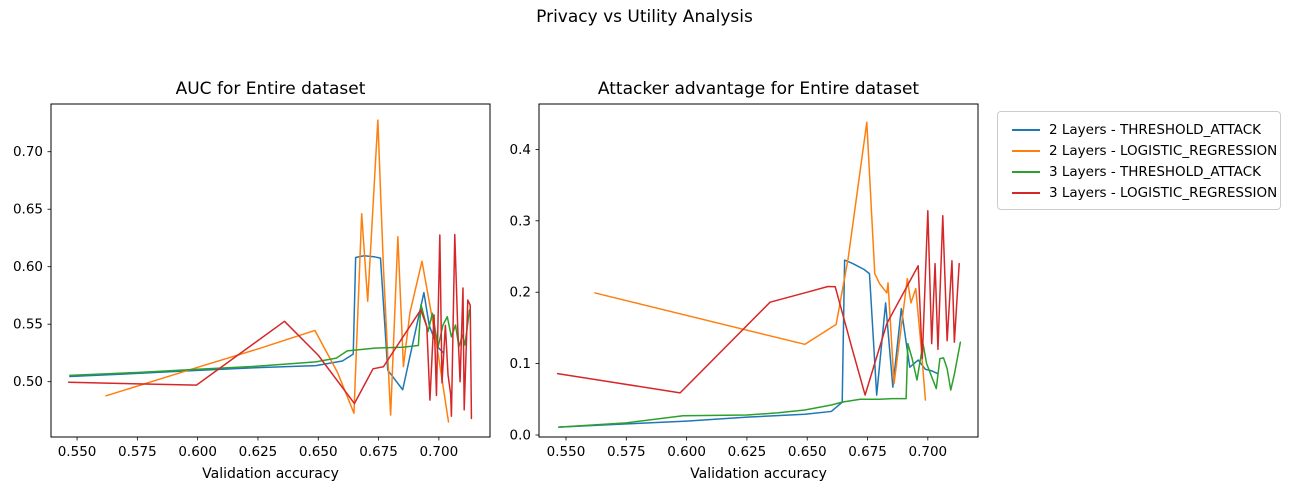  Describe the element at coordinates (28, 210) in the screenshot. I see `svg-text: 0.65` at that location.